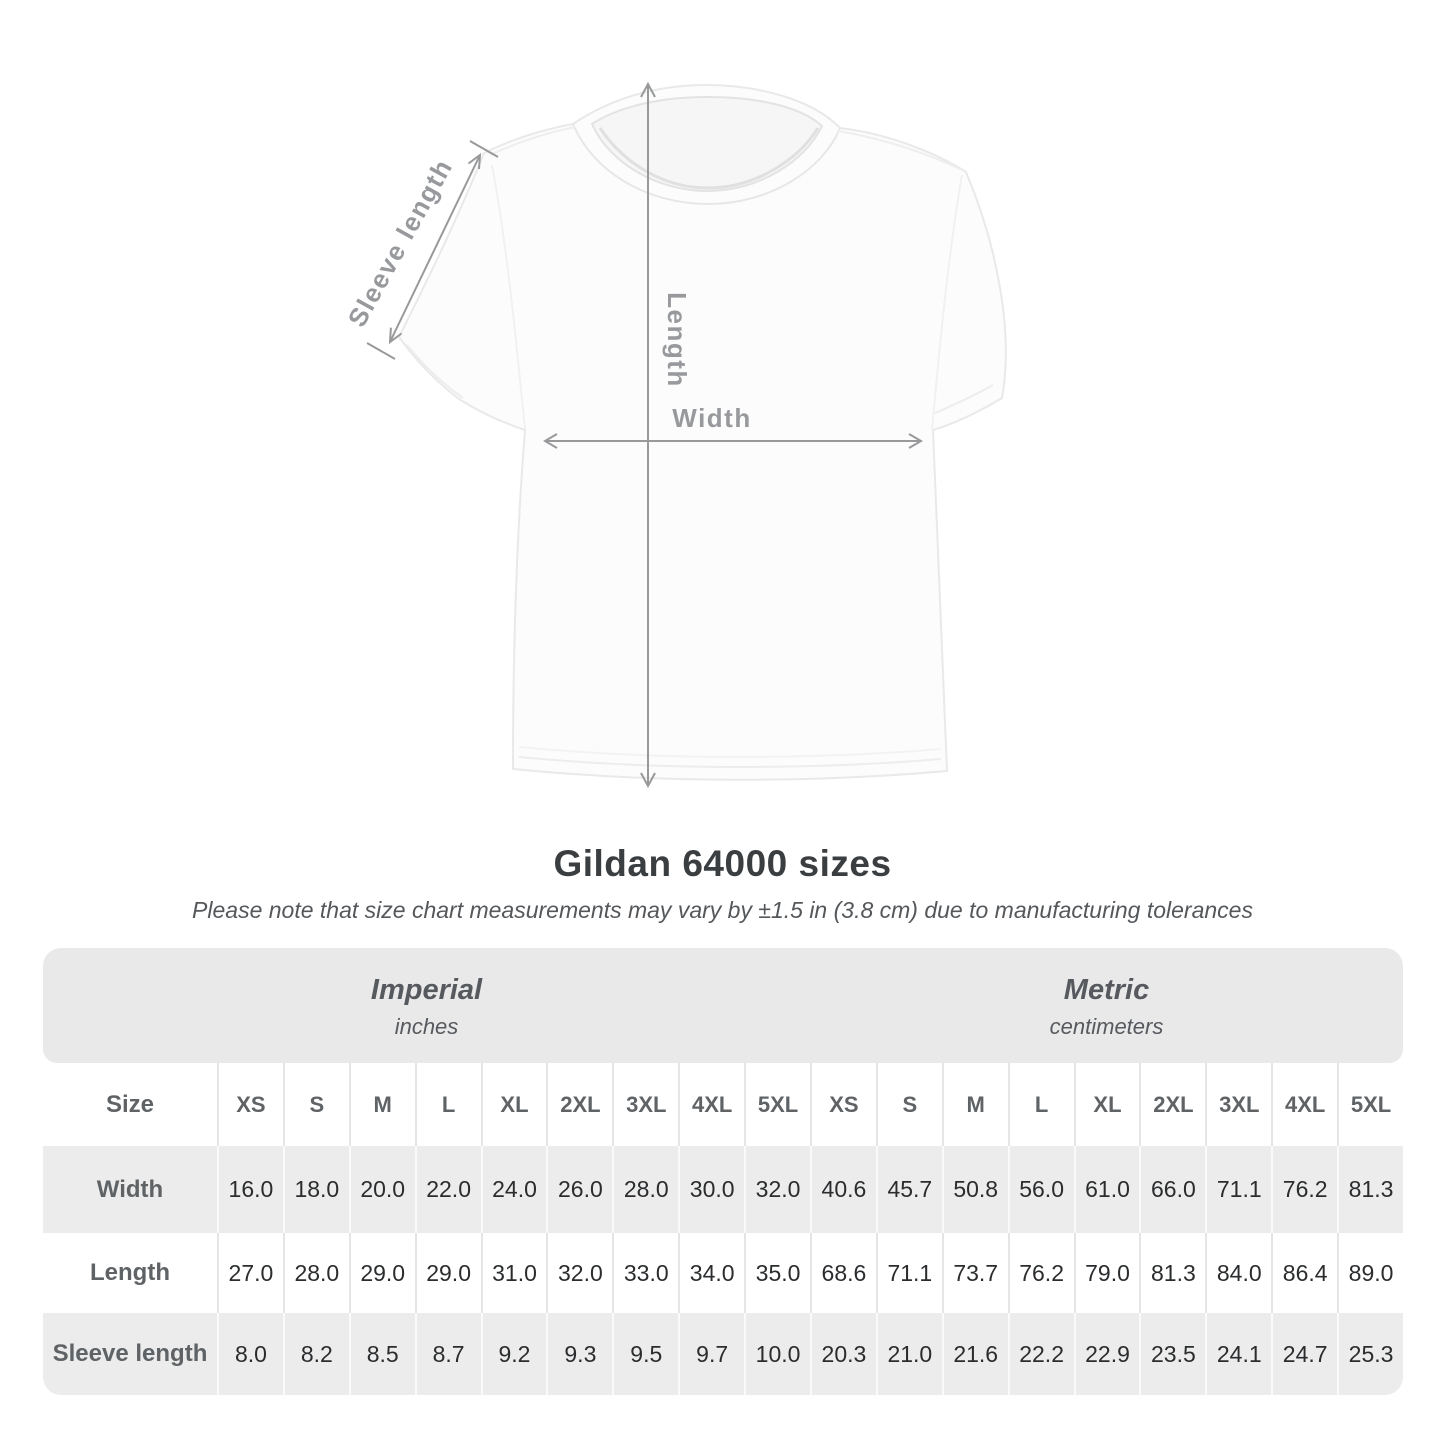 This screenshot has width=1445, height=1445. I want to click on table-cell: 9.2, so click(513, 1354).